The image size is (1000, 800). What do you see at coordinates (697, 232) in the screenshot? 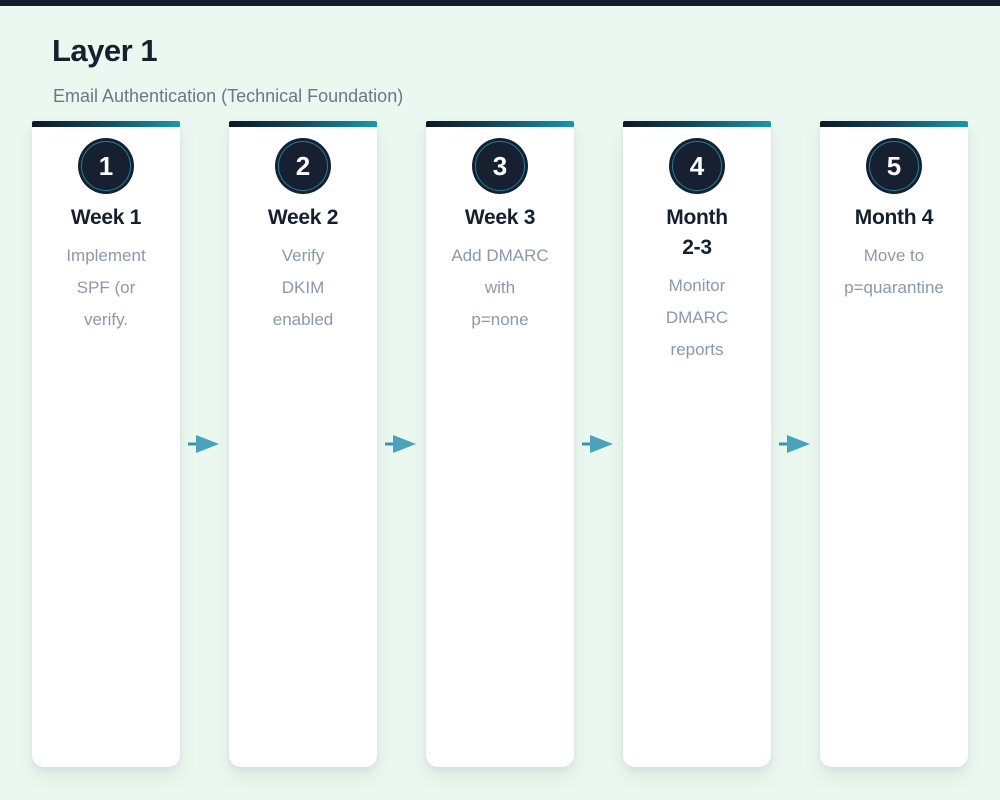
I see `step-title: Month 2-3` at bounding box center [697, 232].